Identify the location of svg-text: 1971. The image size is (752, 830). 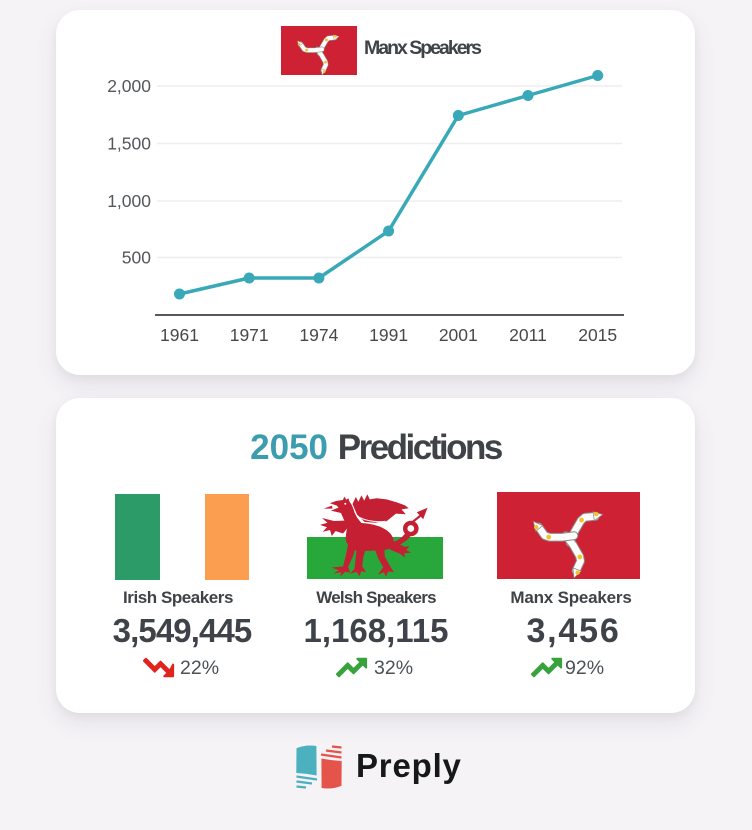
(249, 335).